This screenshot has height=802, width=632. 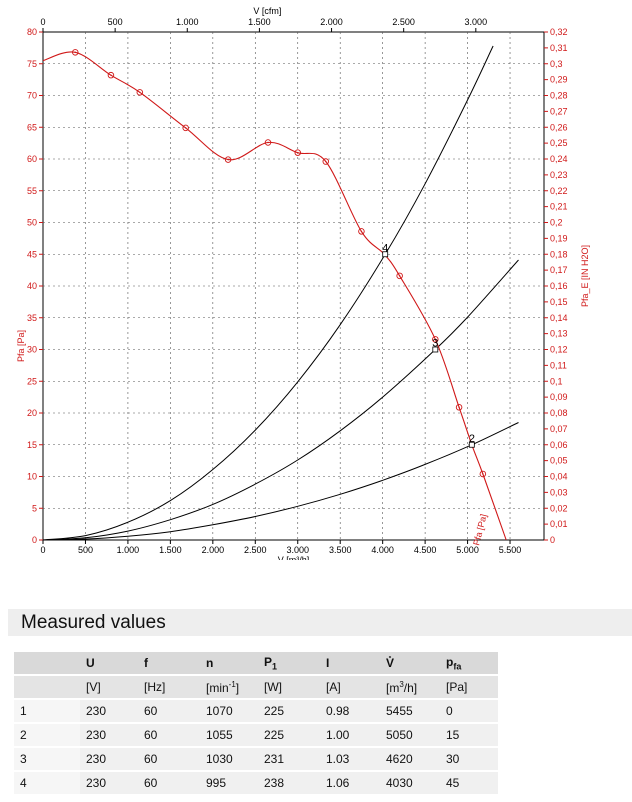 I want to click on x-tick-label: 5.000, so click(x=467, y=550).